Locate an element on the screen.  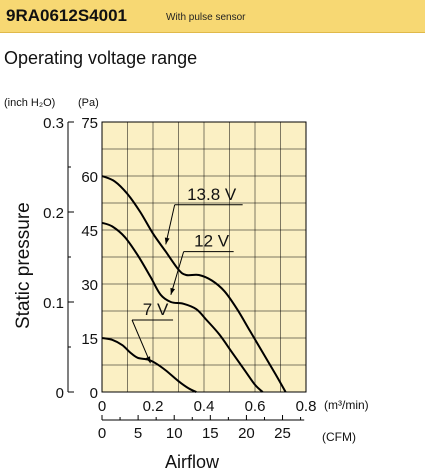
series-label: 12 V is located at coordinates (212, 241).